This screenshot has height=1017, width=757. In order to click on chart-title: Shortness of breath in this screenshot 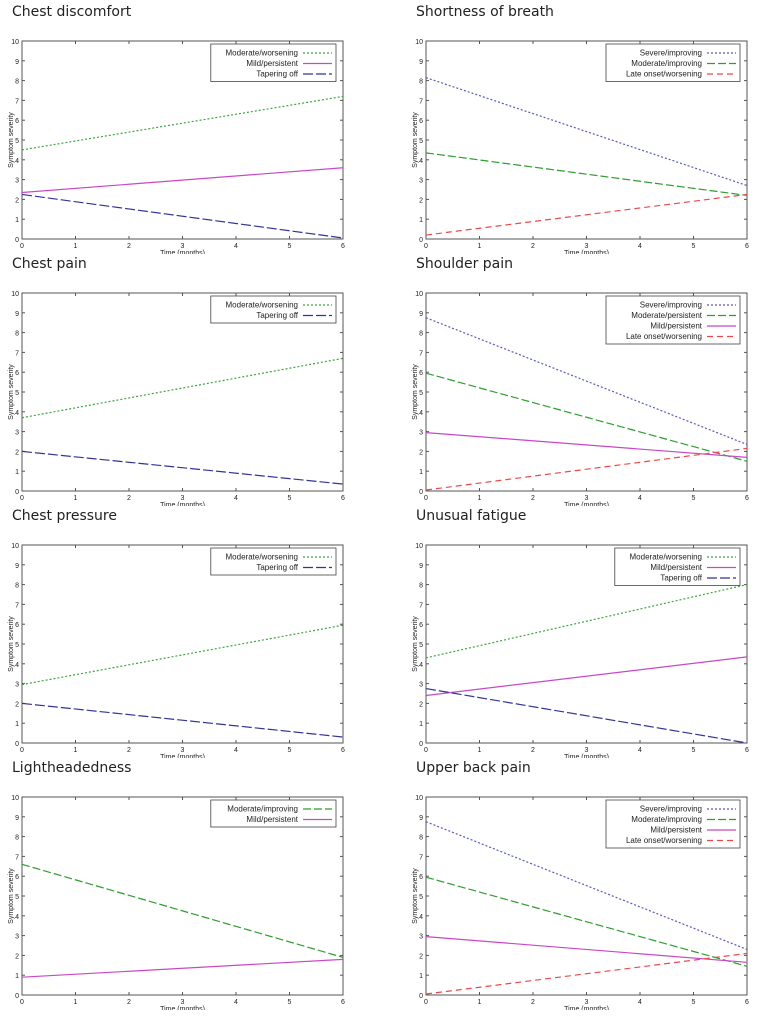, I will do `click(485, 12)`.